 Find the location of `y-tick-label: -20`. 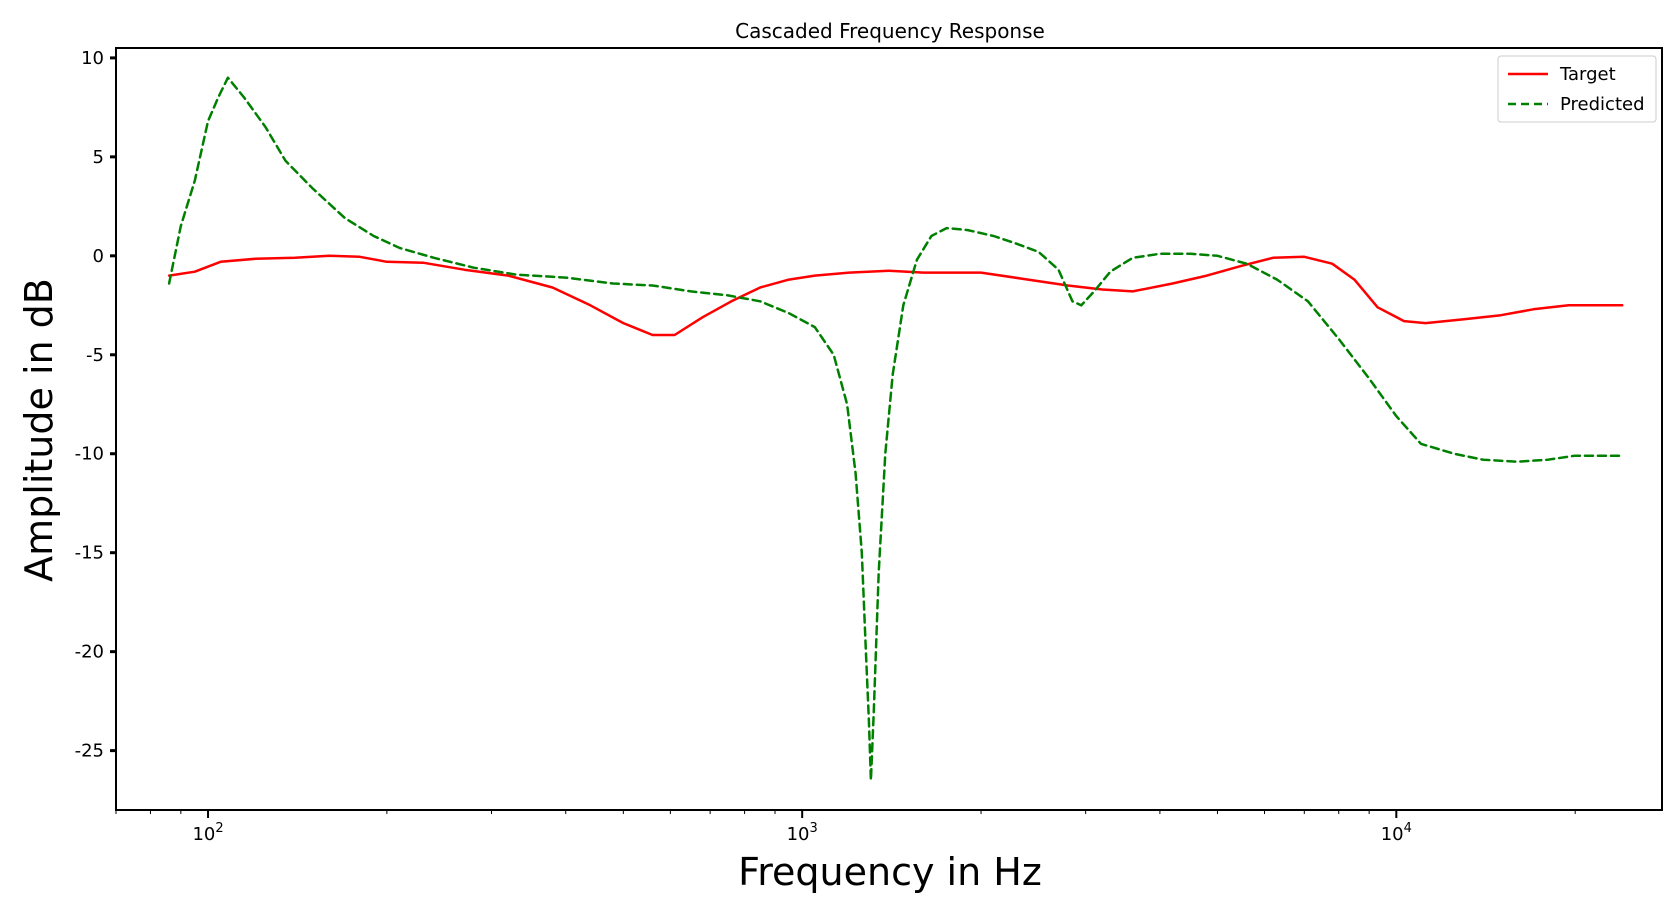

y-tick-label: -20 is located at coordinates (89, 652).